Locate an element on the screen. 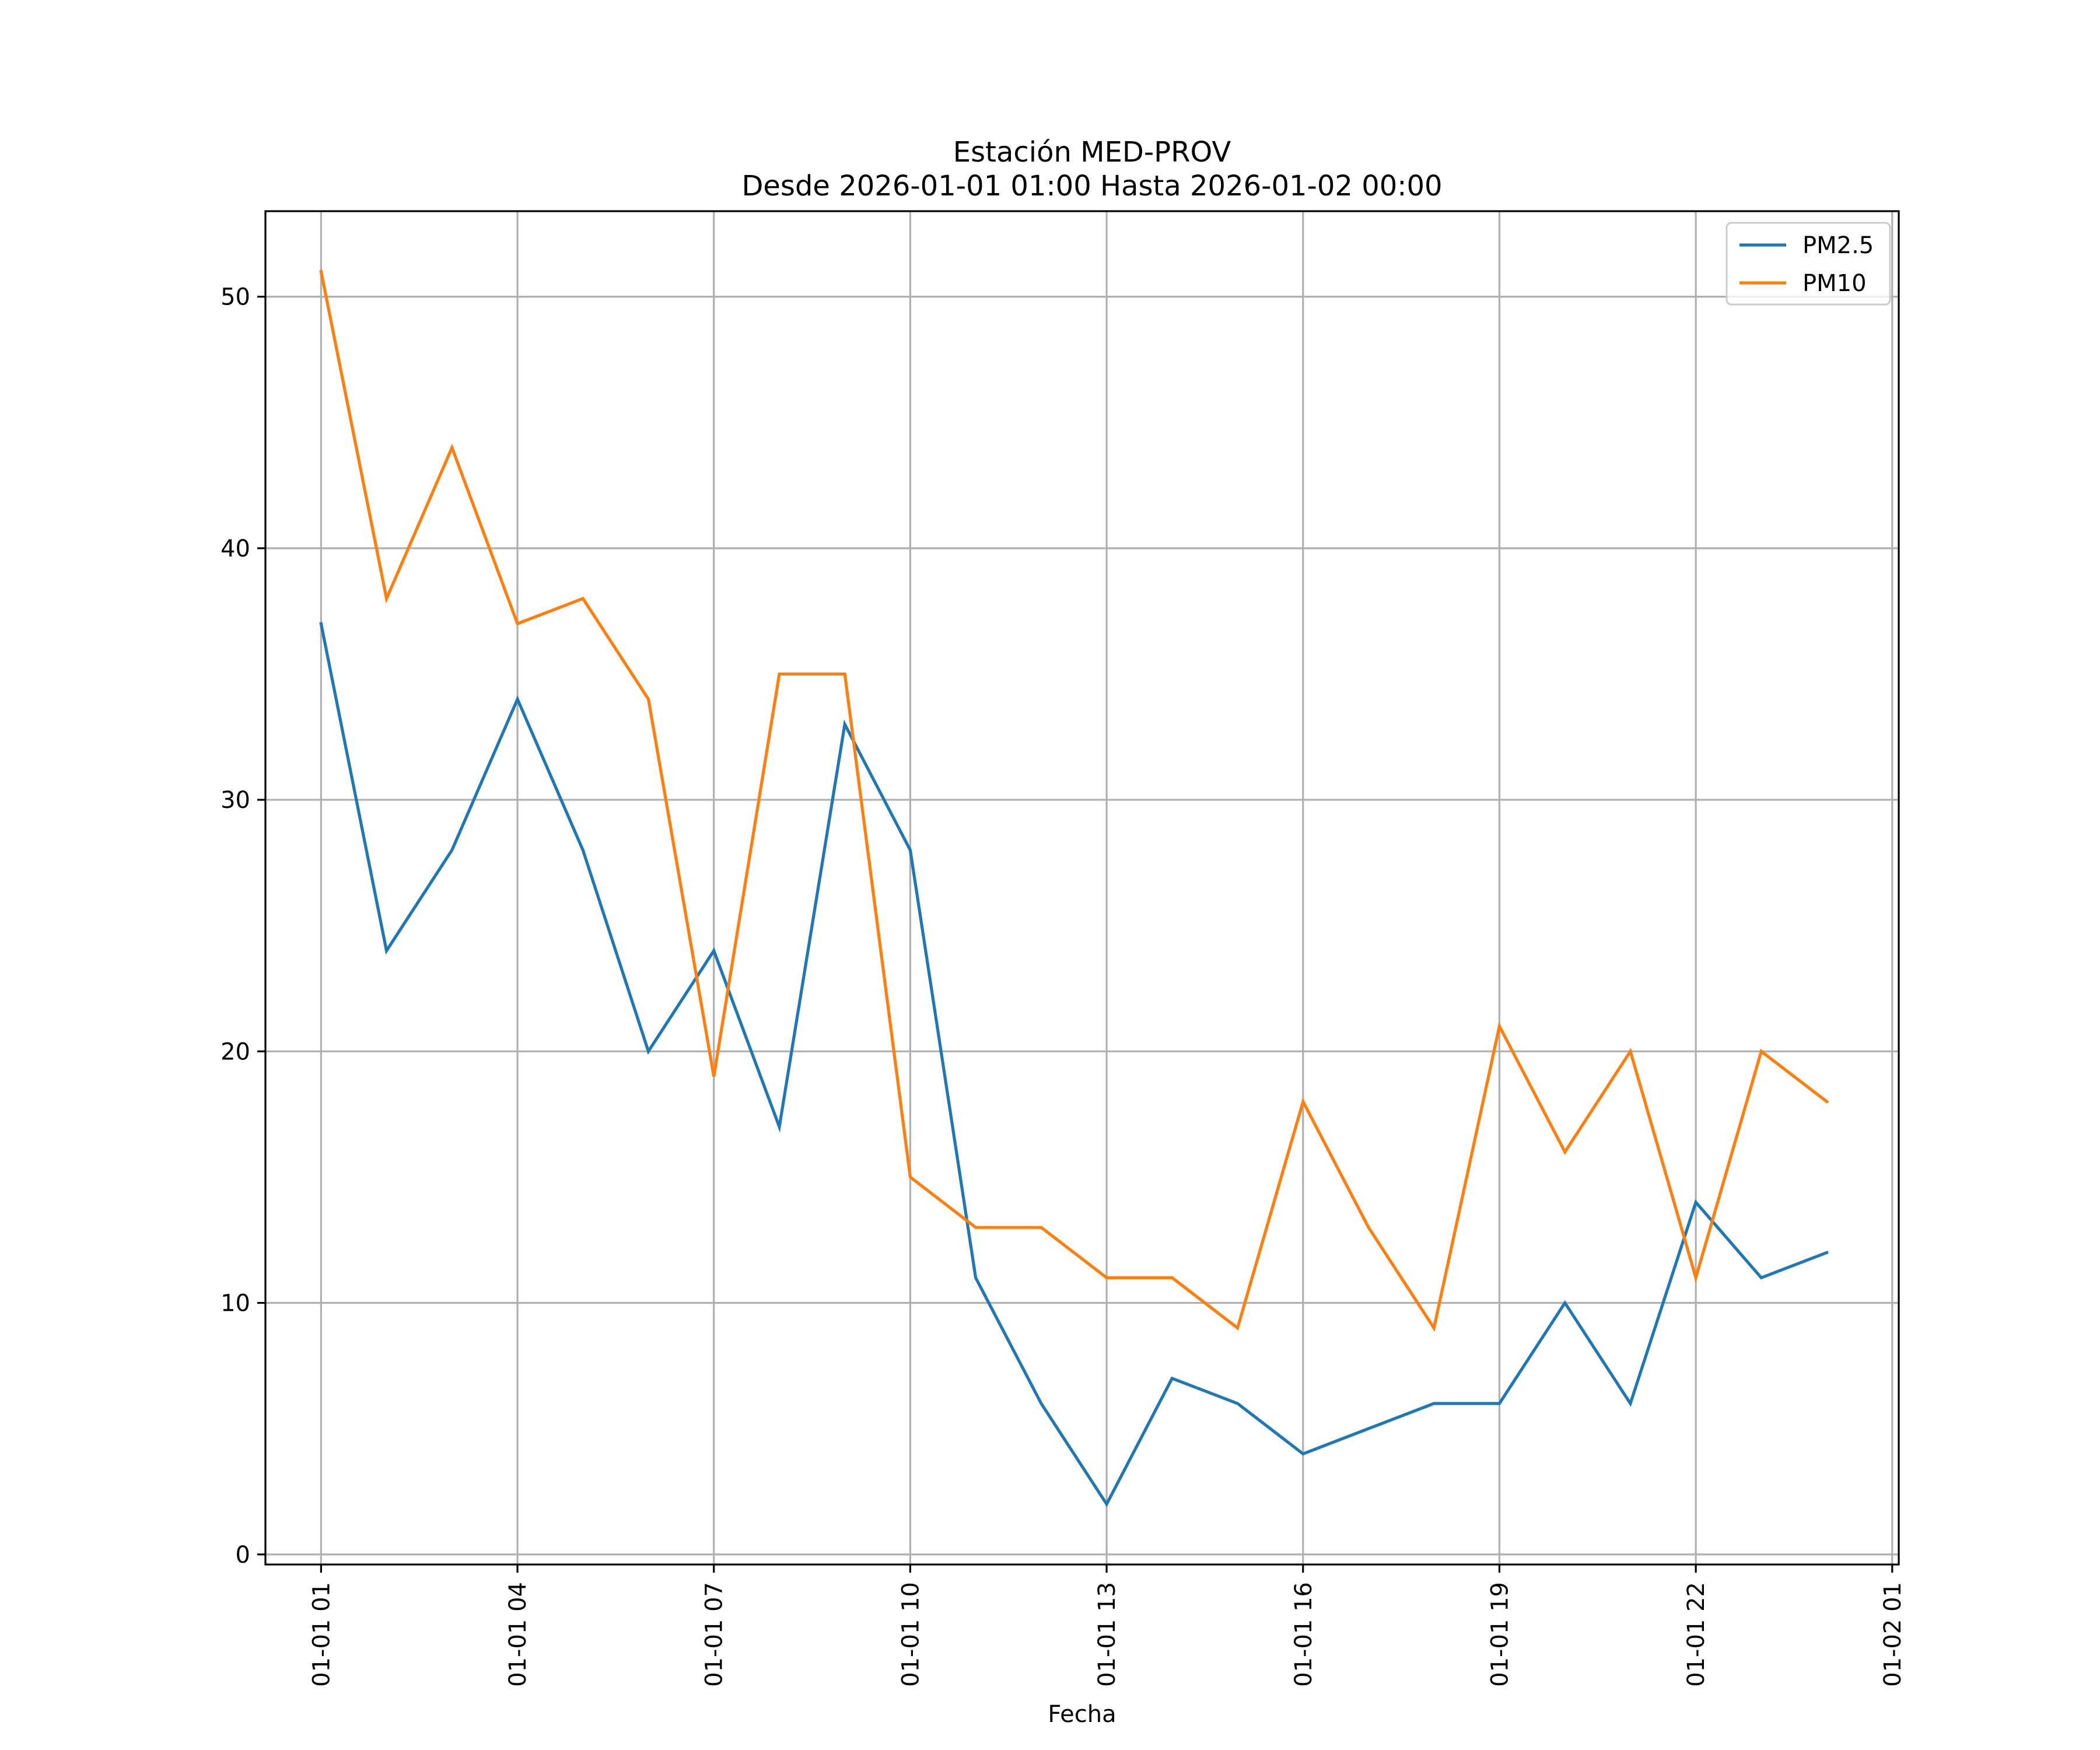  y-tick-label: 10 is located at coordinates (235, 1303).